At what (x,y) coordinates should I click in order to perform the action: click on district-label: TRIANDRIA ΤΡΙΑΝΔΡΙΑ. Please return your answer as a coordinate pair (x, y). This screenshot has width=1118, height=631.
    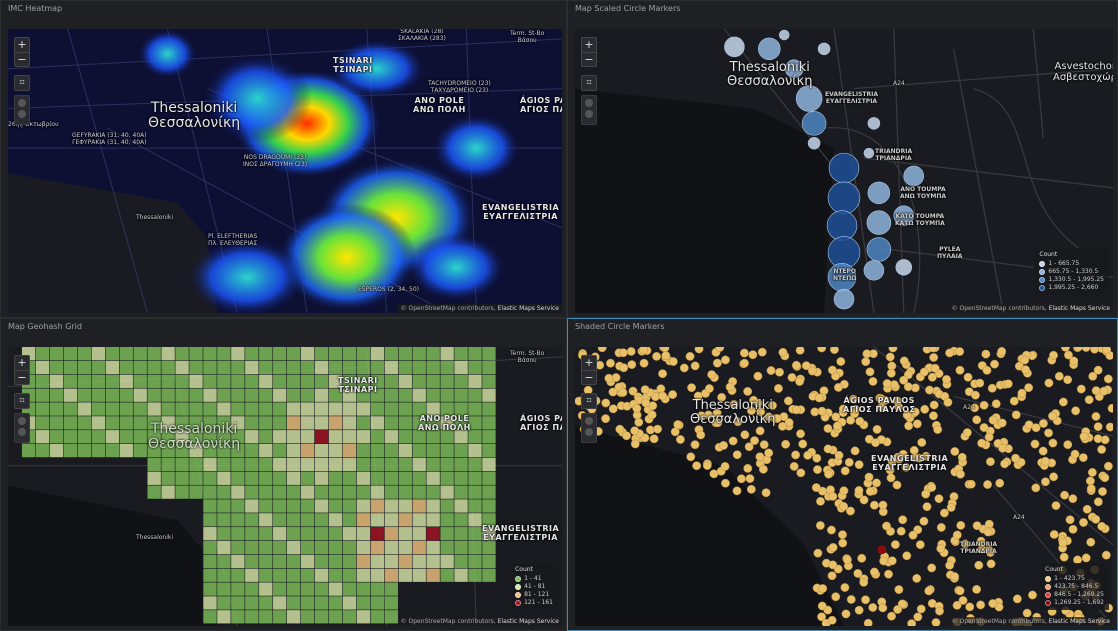
    Looking at the image, I should click on (979, 548).